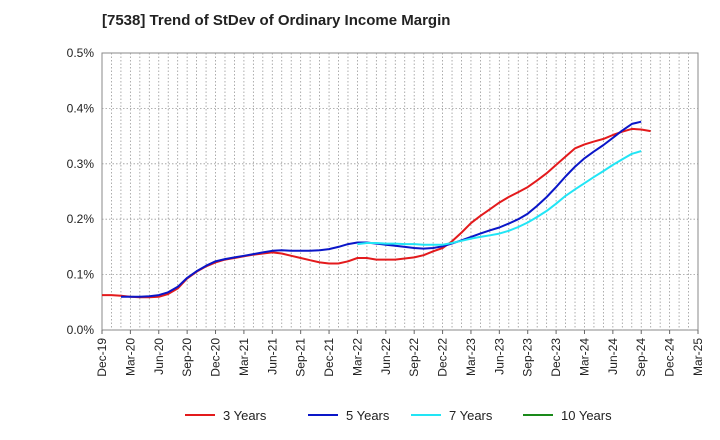 The image size is (720, 440). What do you see at coordinates (81, 108) in the screenshot?
I see `y-tick-label: 0.4%` at bounding box center [81, 108].